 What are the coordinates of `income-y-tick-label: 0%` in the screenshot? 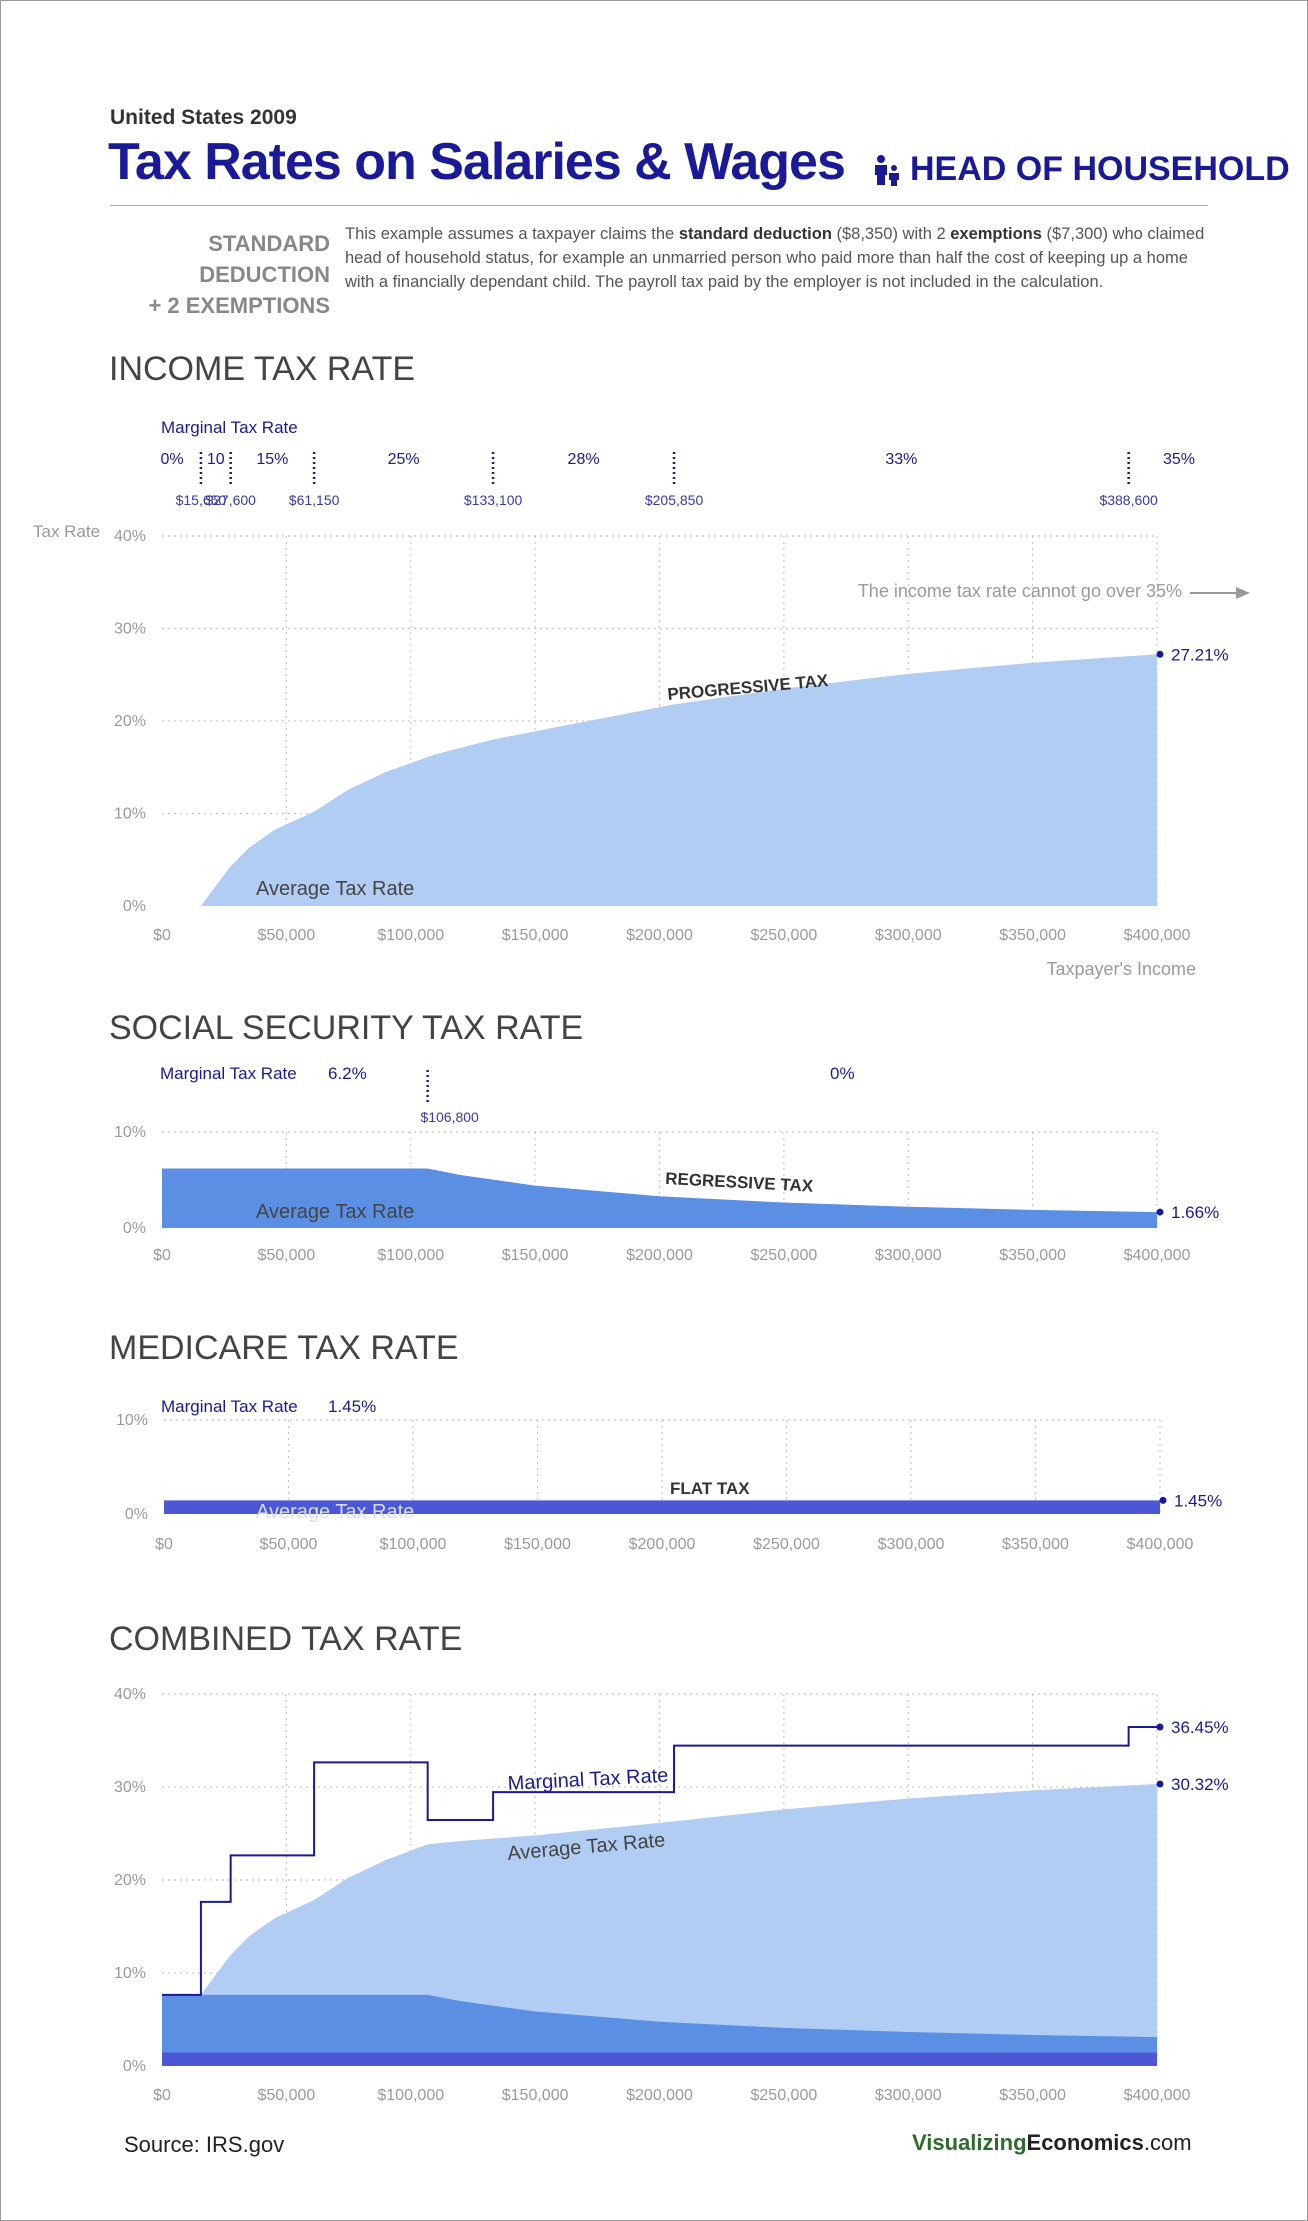 It's located at (134, 906).